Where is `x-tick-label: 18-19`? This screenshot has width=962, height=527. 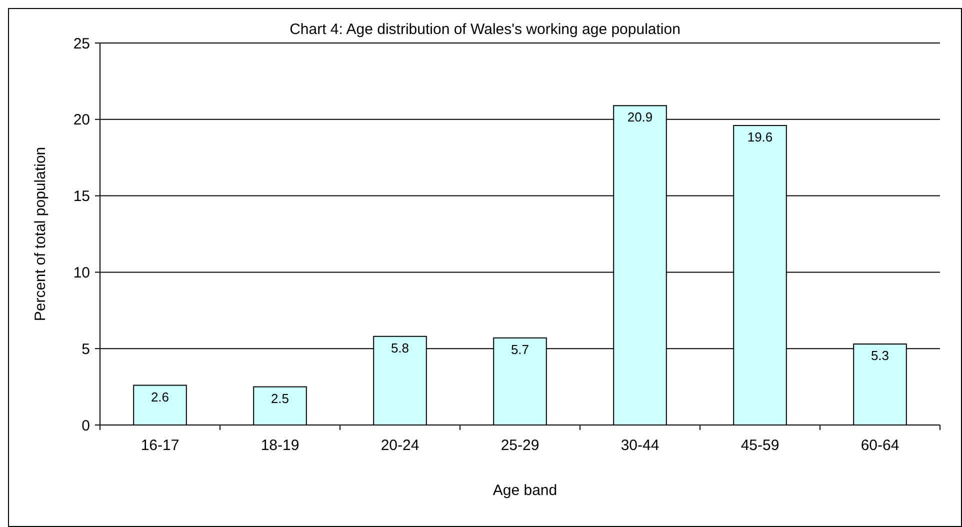
x-tick-label: 18-19 is located at coordinates (280, 445).